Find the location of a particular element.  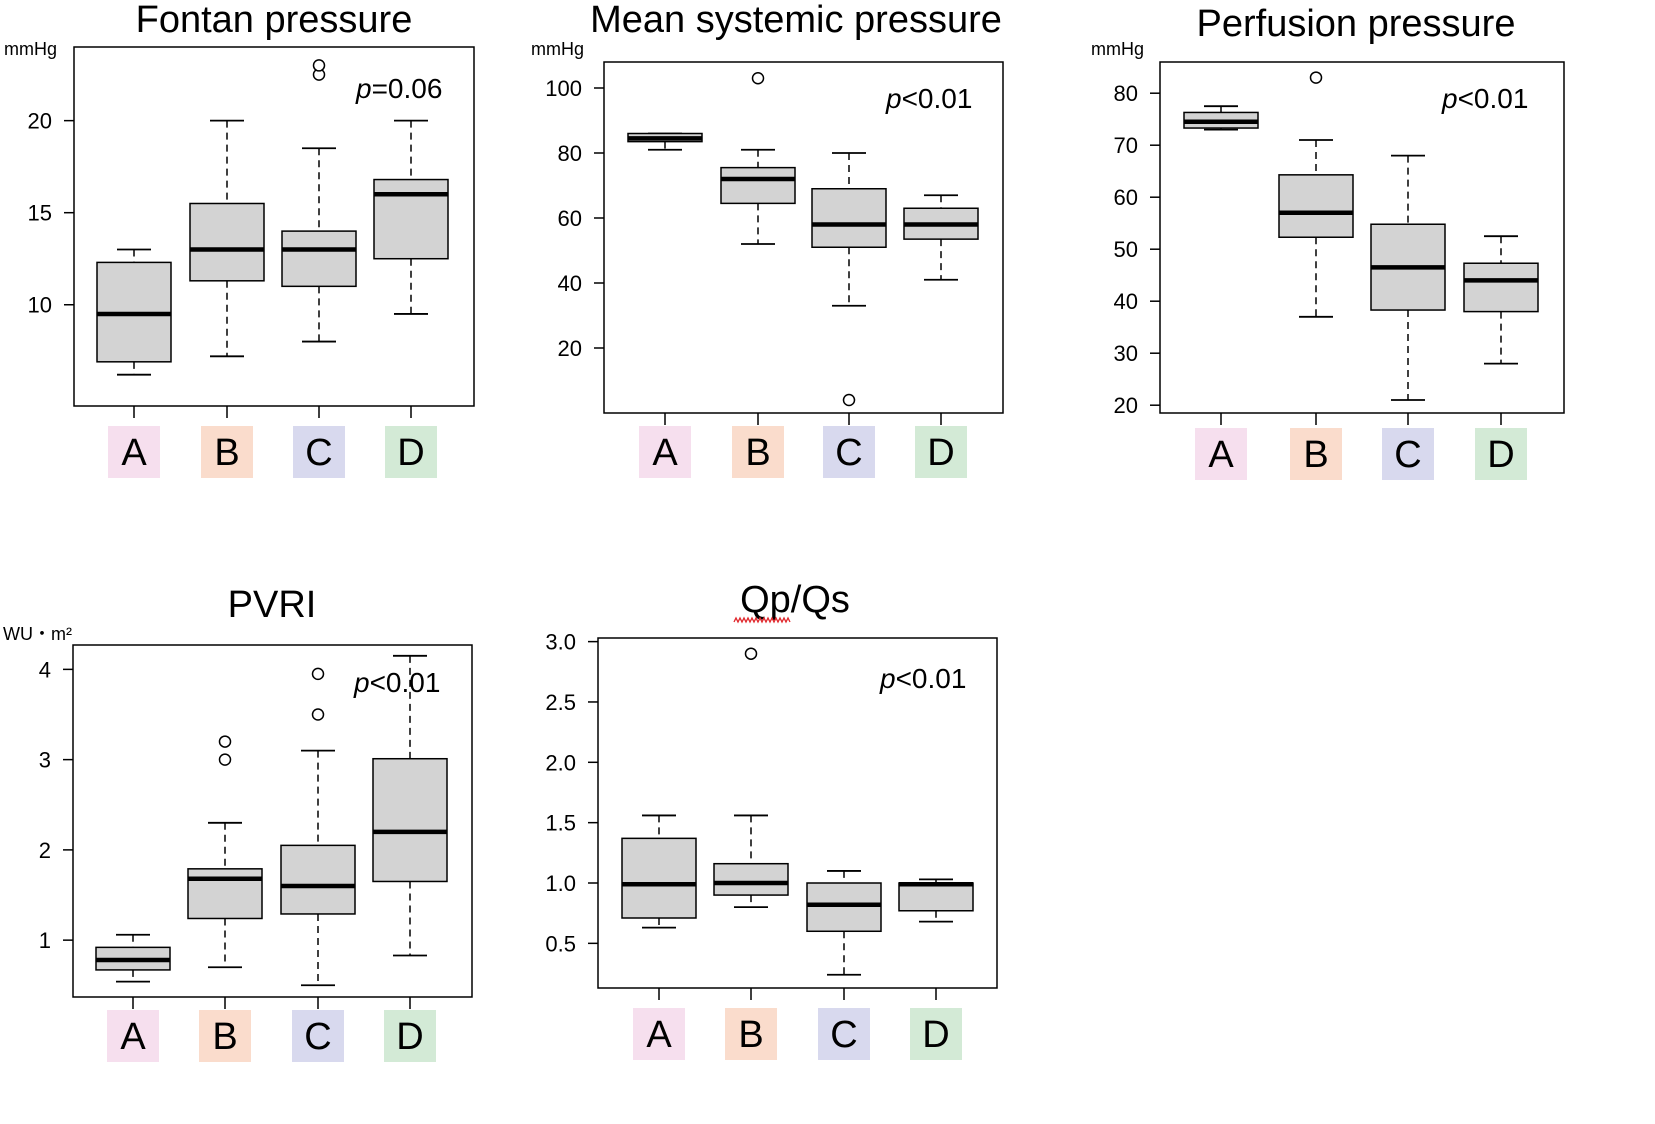

y-tick-label: 4 is located at coordinates (45, 669).